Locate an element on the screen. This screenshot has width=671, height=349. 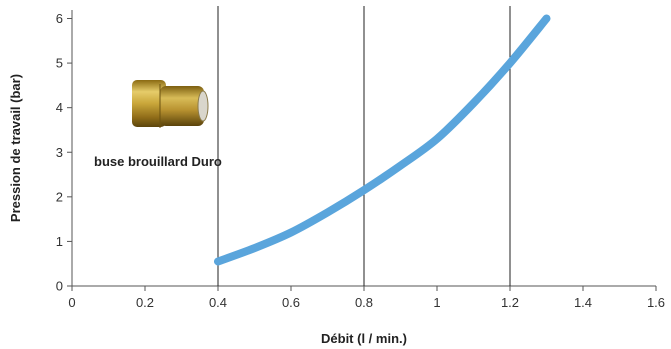
nozzle-annotation: buse brouillard Duro is located at coordinates (158, 161).